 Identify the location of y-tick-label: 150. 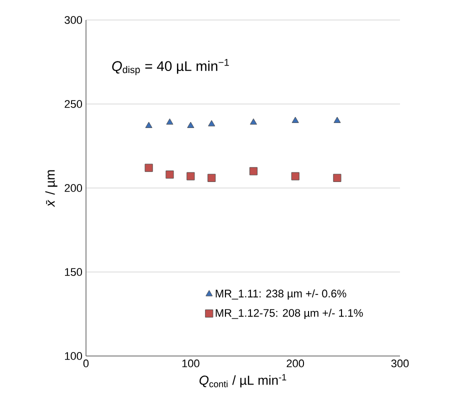
(73, 272).